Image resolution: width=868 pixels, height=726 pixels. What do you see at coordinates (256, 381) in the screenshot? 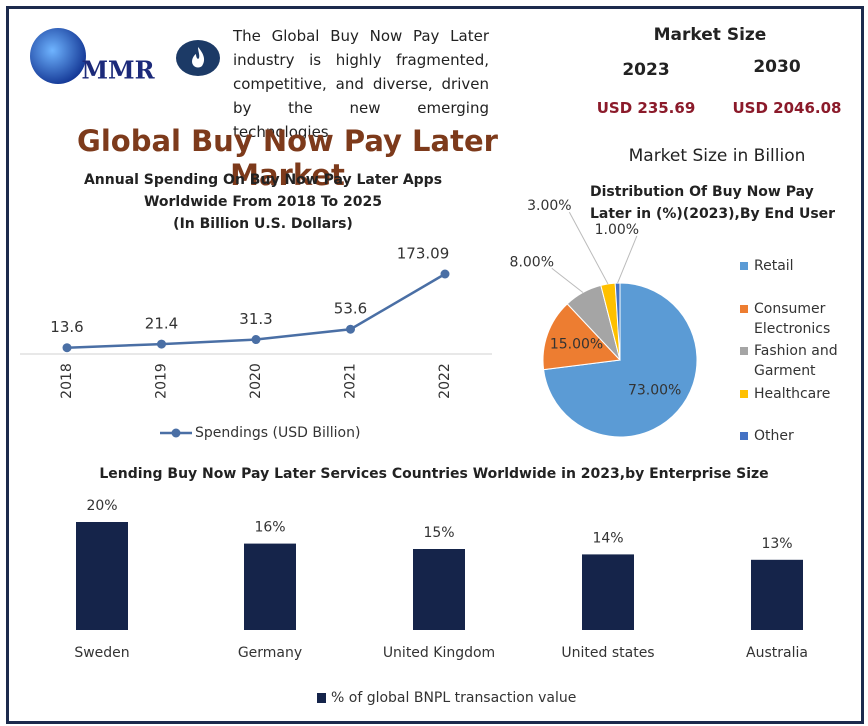
I see `x-tick-label: 2020` at bounding box center [256, 381].